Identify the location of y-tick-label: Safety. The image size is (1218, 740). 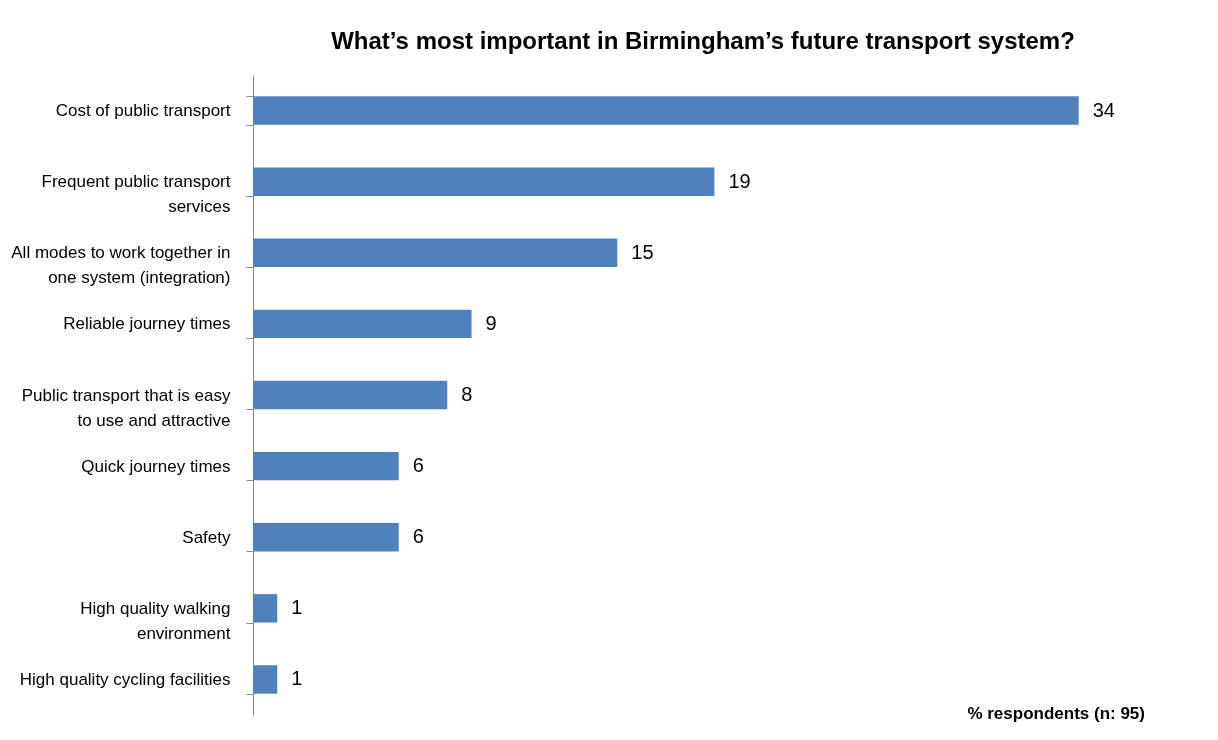
(206, 537).